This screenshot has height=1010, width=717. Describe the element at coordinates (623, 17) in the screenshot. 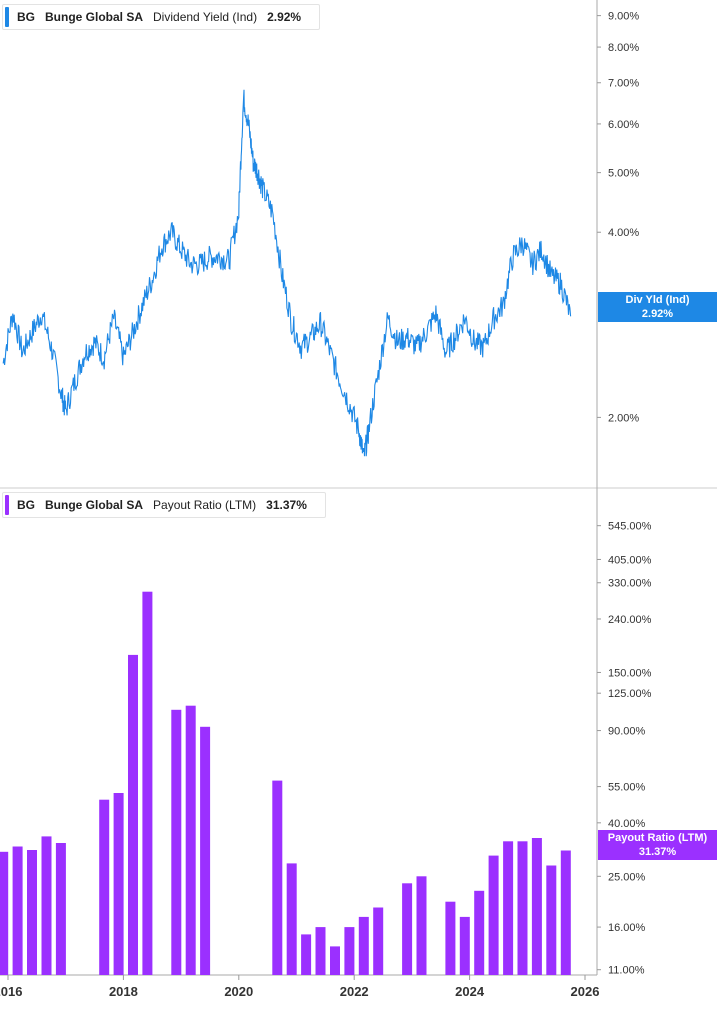

I see `y-tick-label: 9.00%` at that location.